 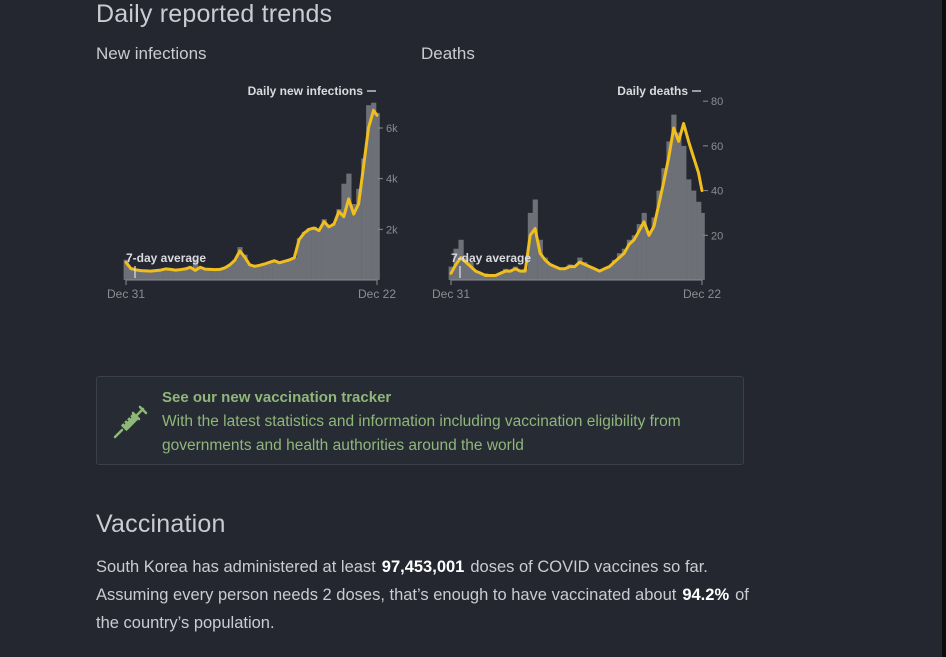 What do you see at coordinates (702, 294) in the screenshot?
I see `deaths-x-end-label: Dec 22` at bounding box center [702, 294].